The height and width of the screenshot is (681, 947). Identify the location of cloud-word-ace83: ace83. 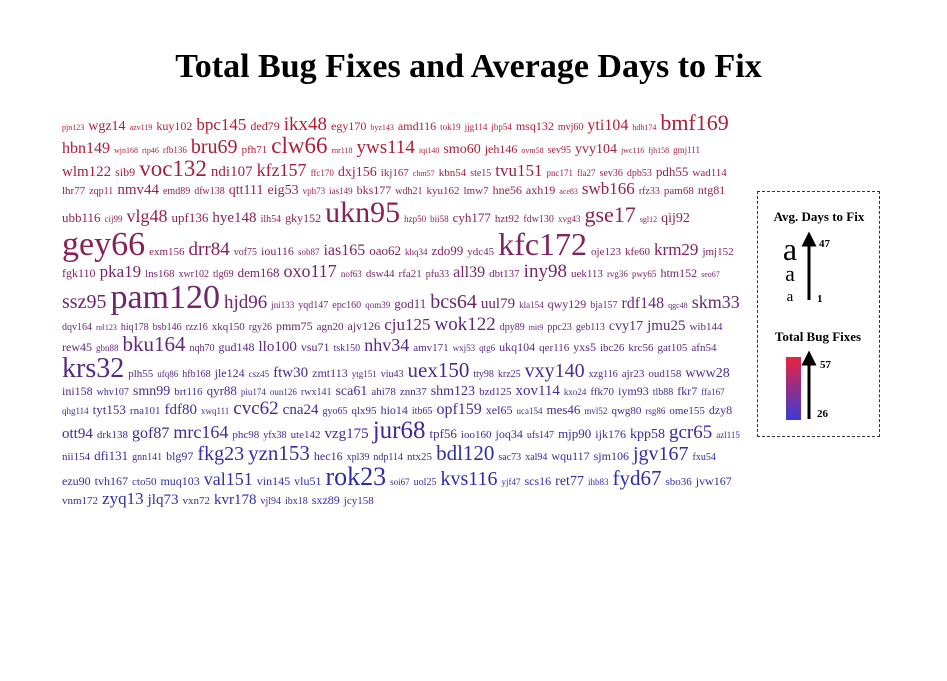
(568, 191).